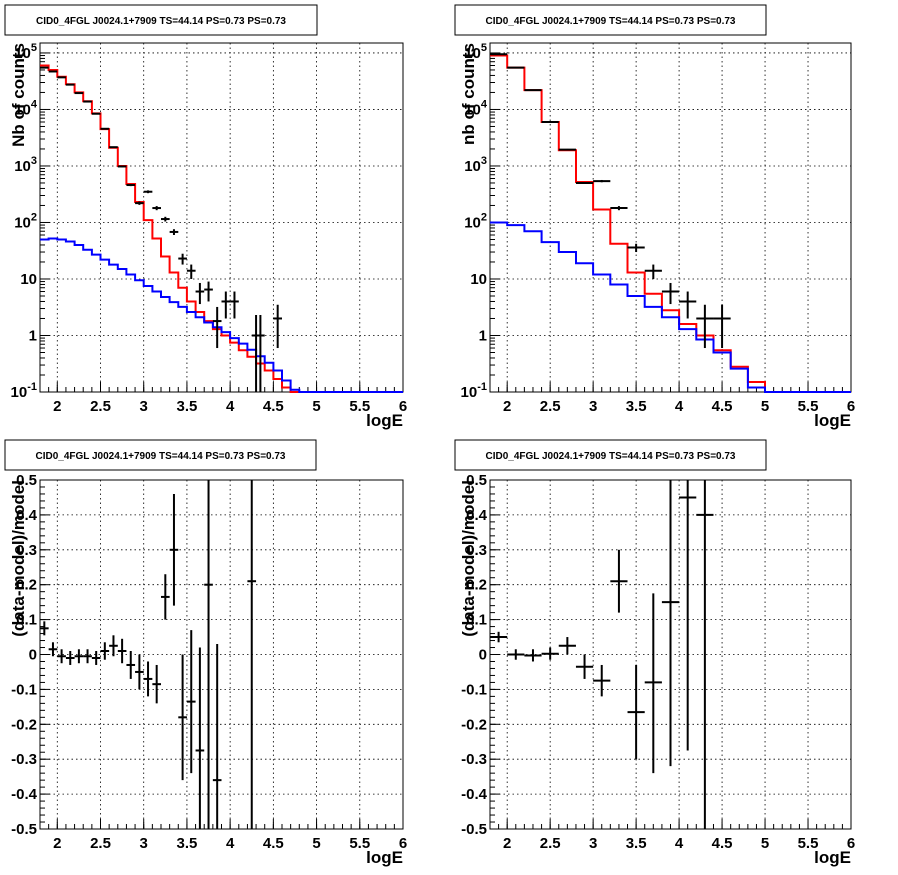 This screenshot has width=898, height=875. I want to click on y-tick-label: -0.1, so click(474, 689).